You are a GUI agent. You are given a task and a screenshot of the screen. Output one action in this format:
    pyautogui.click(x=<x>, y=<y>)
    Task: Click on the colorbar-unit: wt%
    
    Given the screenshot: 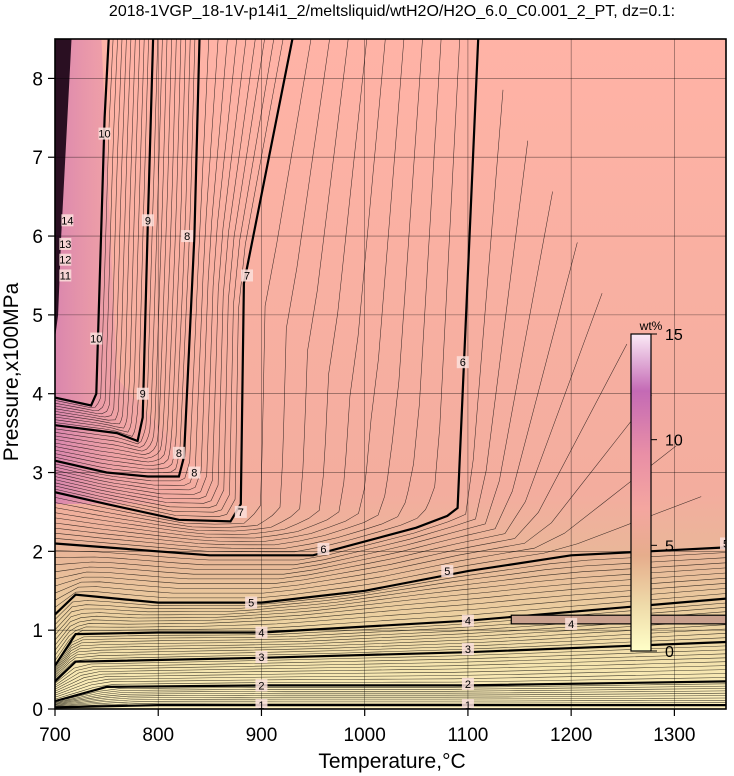 What is the action you would take?
    pyautogui.click(x=651, y=326)
    